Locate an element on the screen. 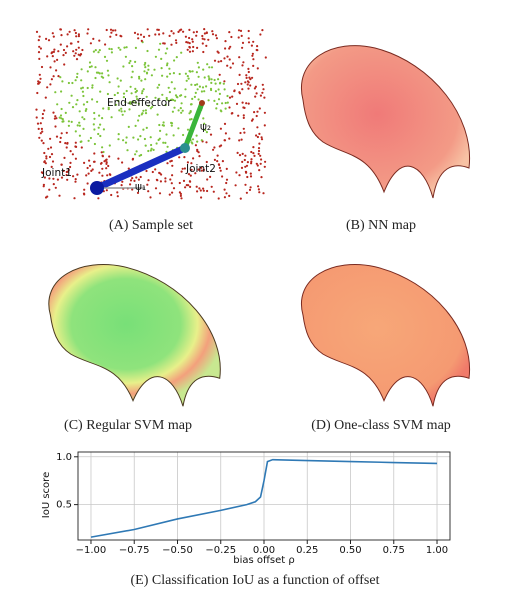 Image resolution: width=510 pixels, height=600 pixels. caption-c: (C) Regular SVM map is located at coordinates (128, 425).